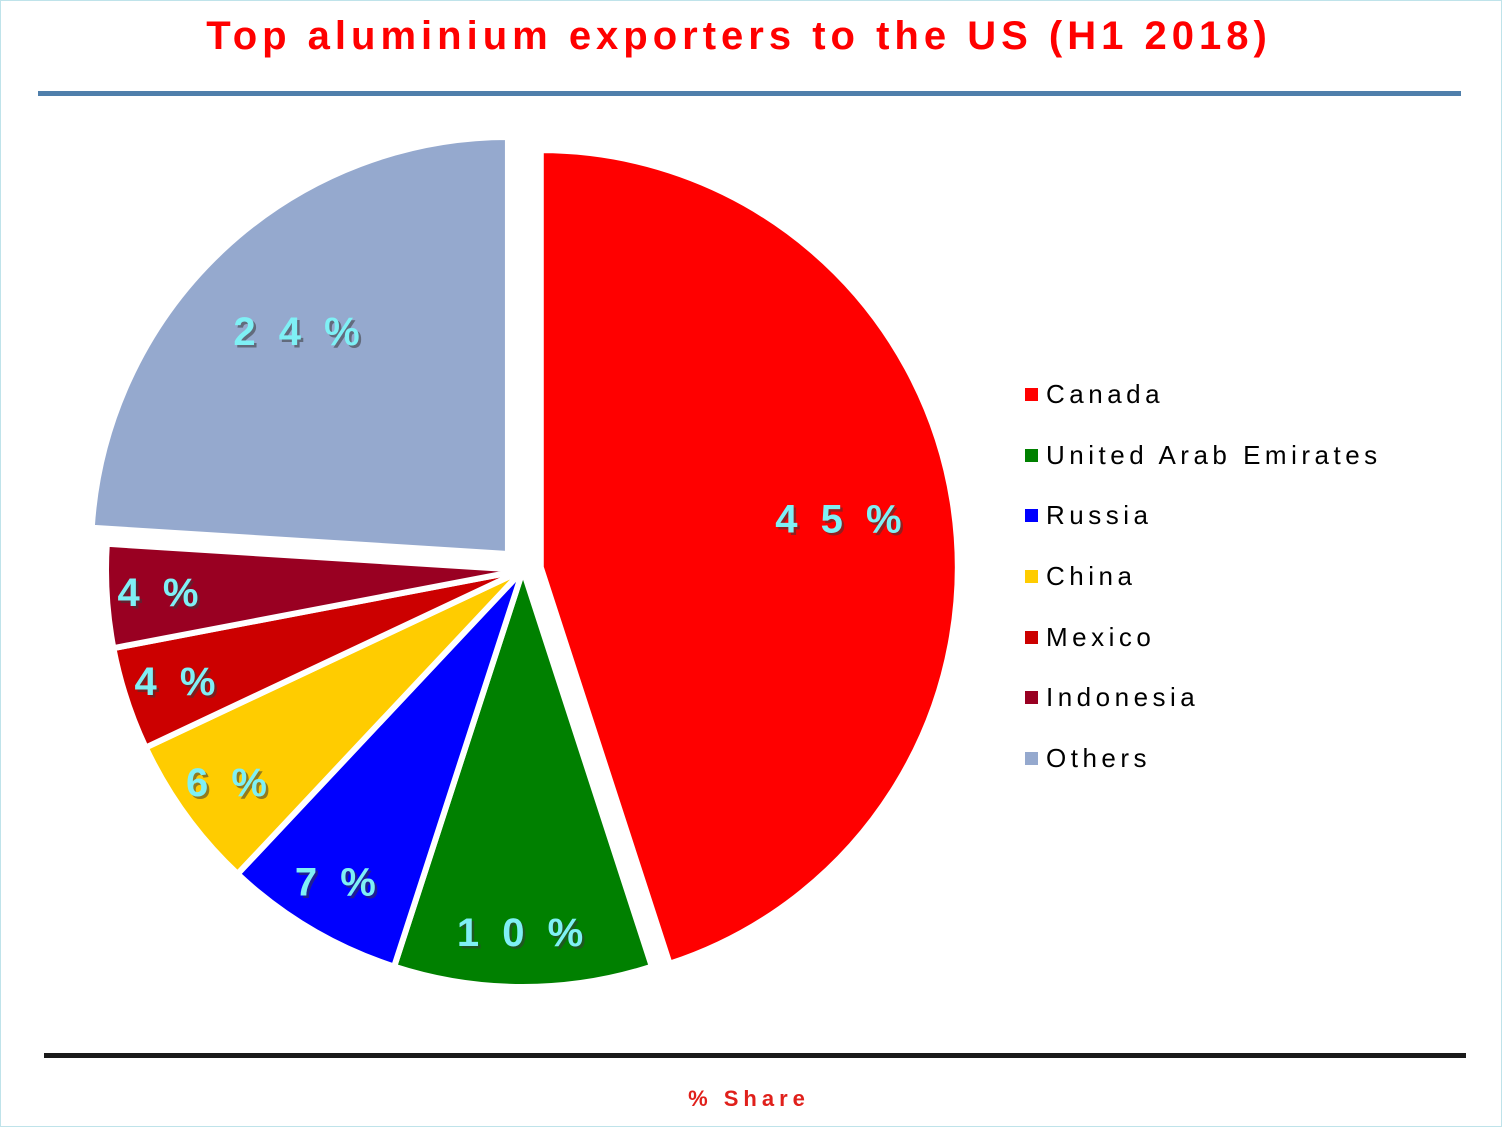  Describe the element at coordinates (229, 783) in the screenshot. I see `slice-label-china: 6 %` at that location.